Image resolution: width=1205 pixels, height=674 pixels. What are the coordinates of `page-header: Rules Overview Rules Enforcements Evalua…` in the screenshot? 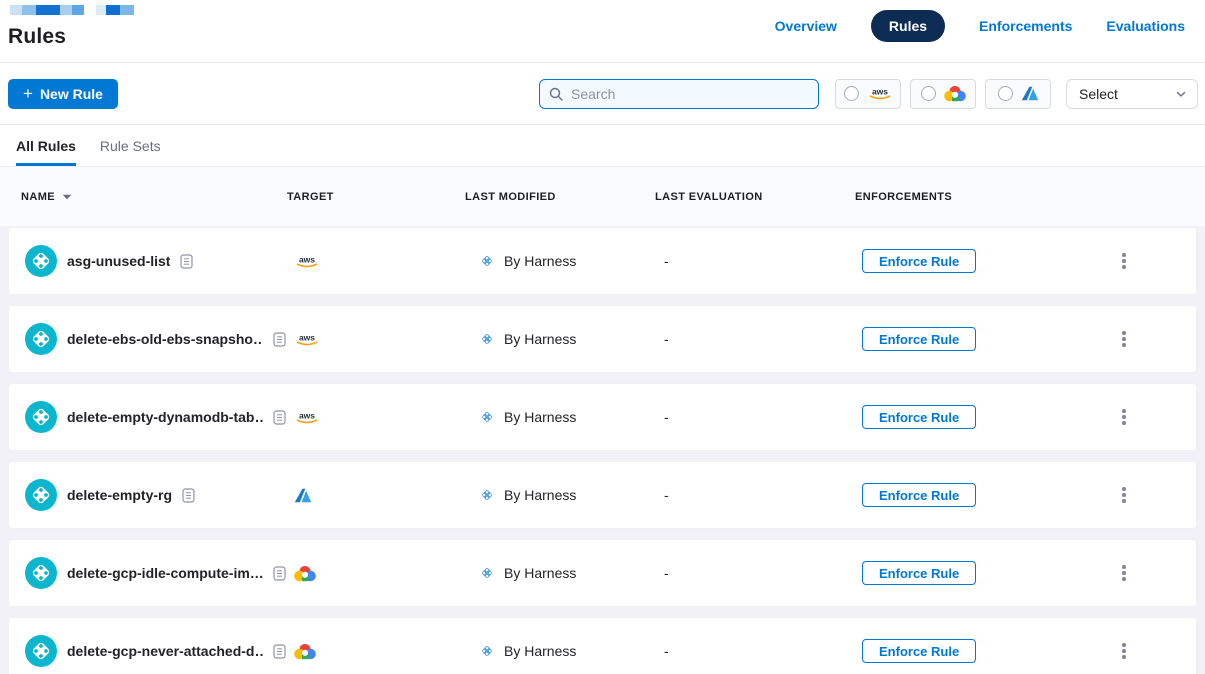 It's located at (602, 31).